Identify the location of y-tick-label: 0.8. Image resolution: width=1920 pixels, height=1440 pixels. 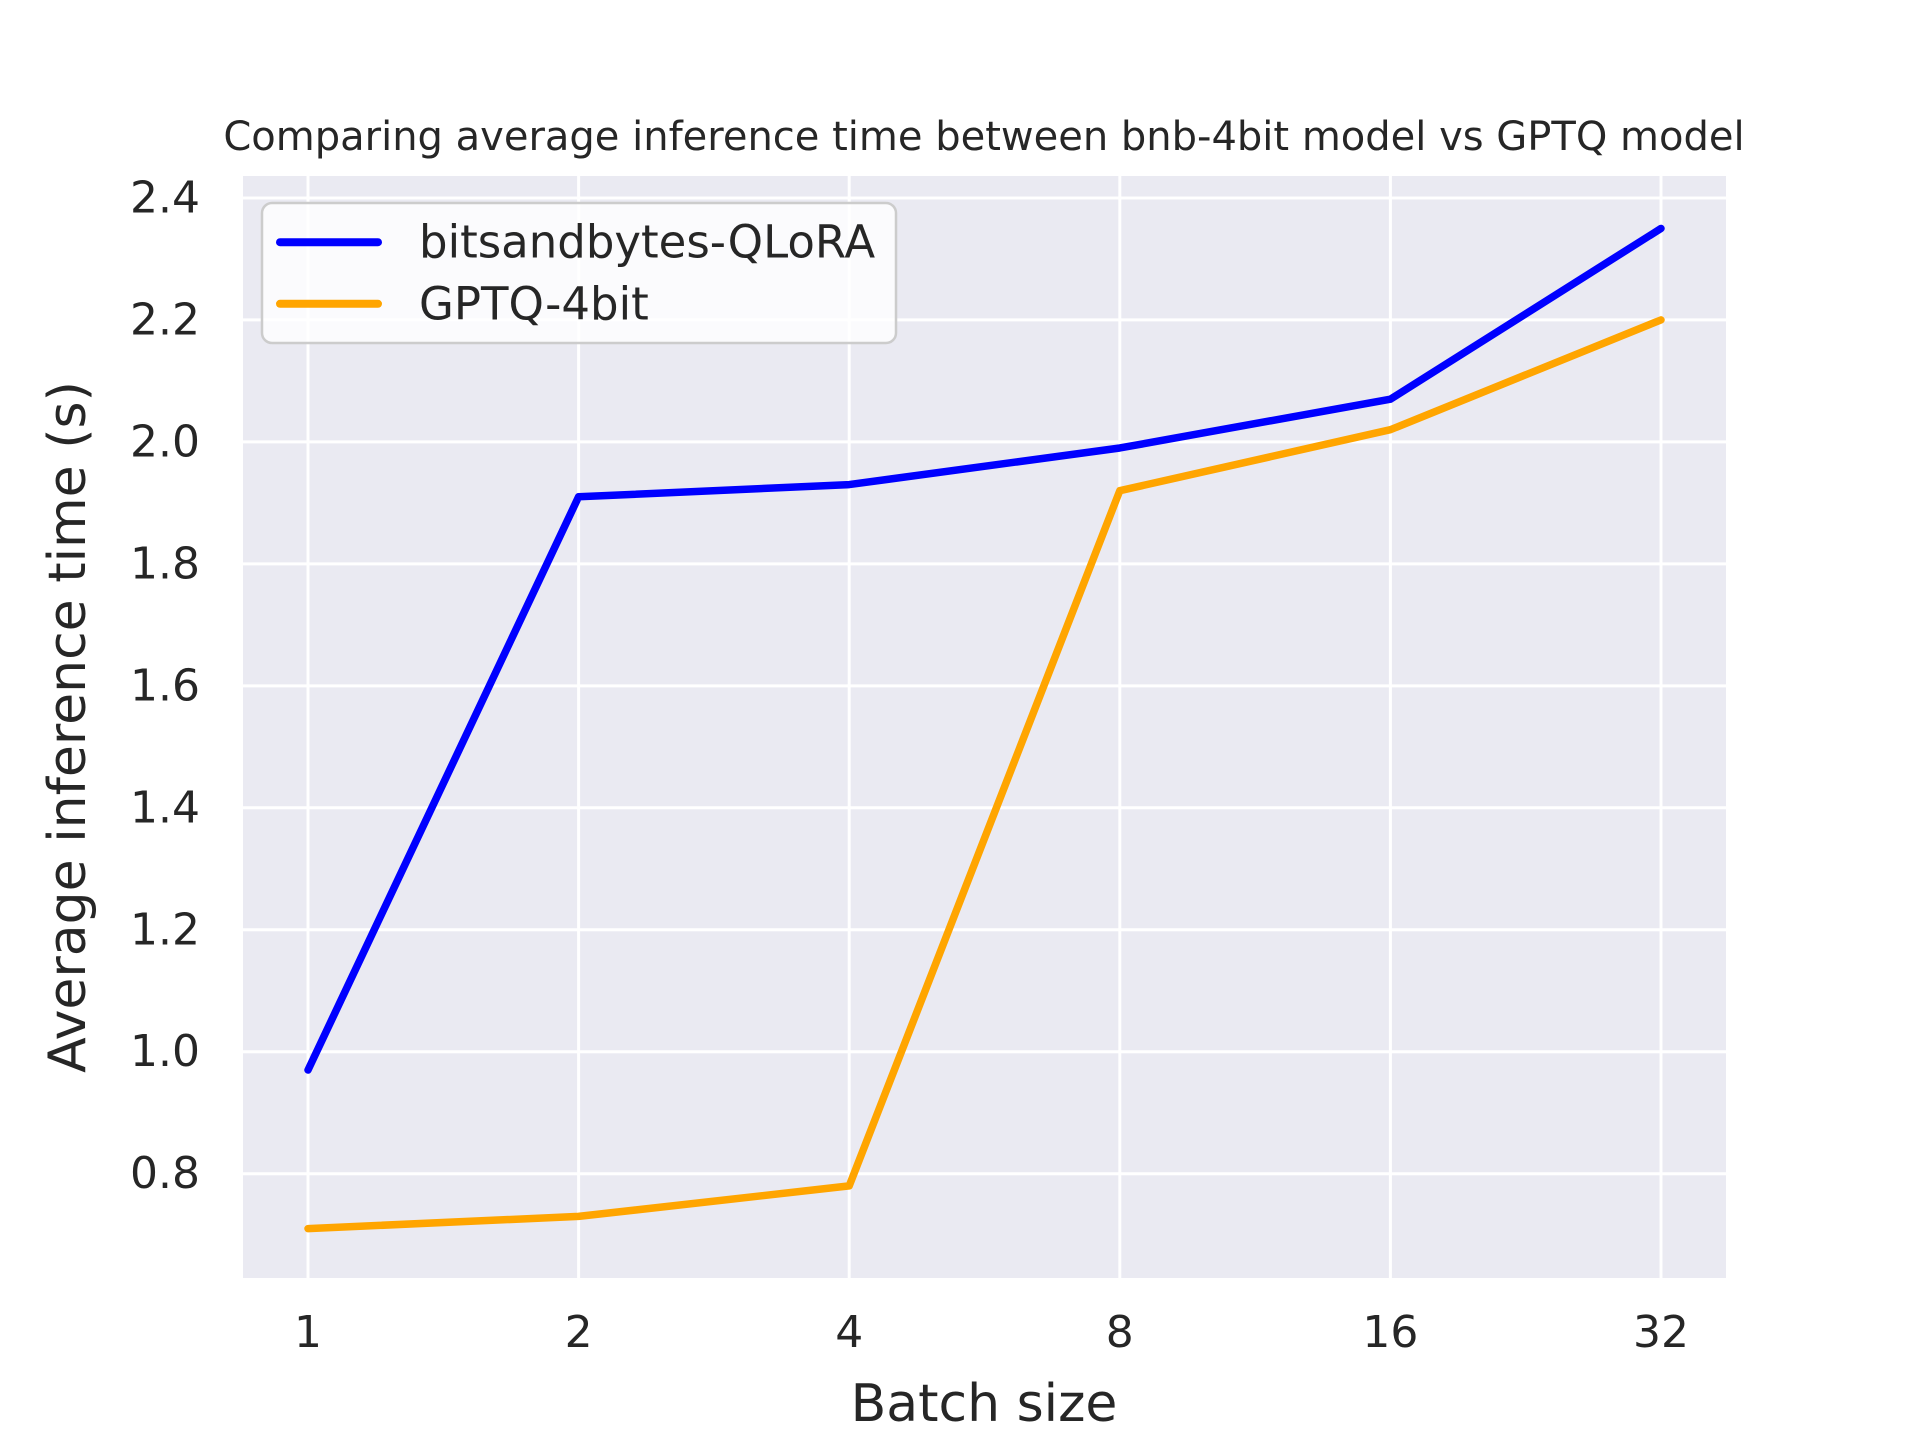
(165, 1173).